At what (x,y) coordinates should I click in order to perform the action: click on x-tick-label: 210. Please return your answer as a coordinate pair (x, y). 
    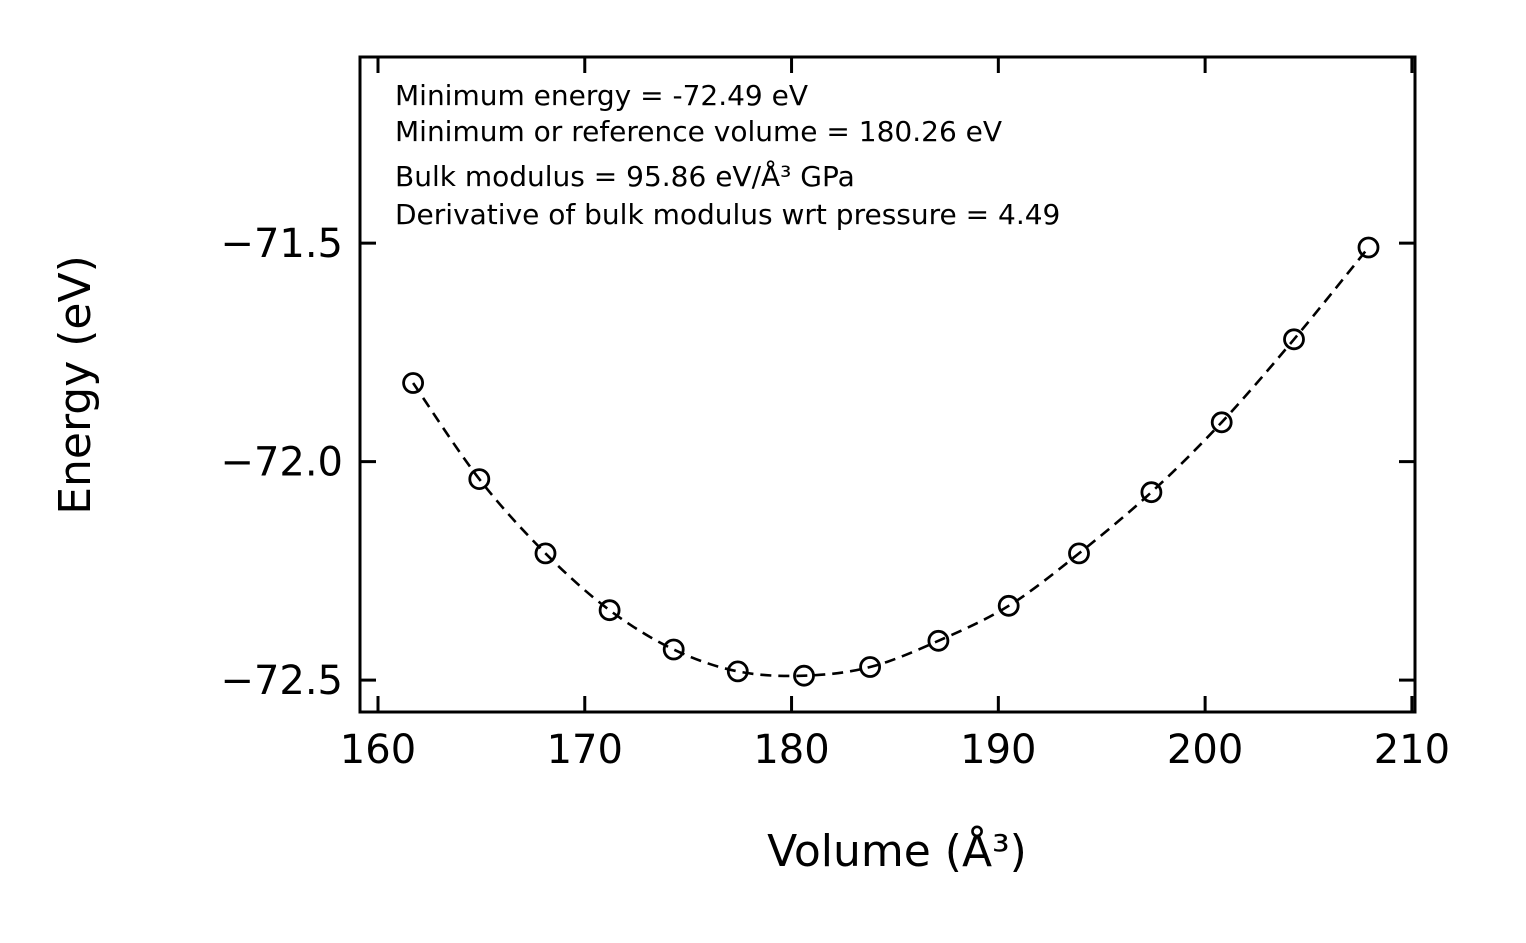
    Looking at the image, I should click on (1412, 750).